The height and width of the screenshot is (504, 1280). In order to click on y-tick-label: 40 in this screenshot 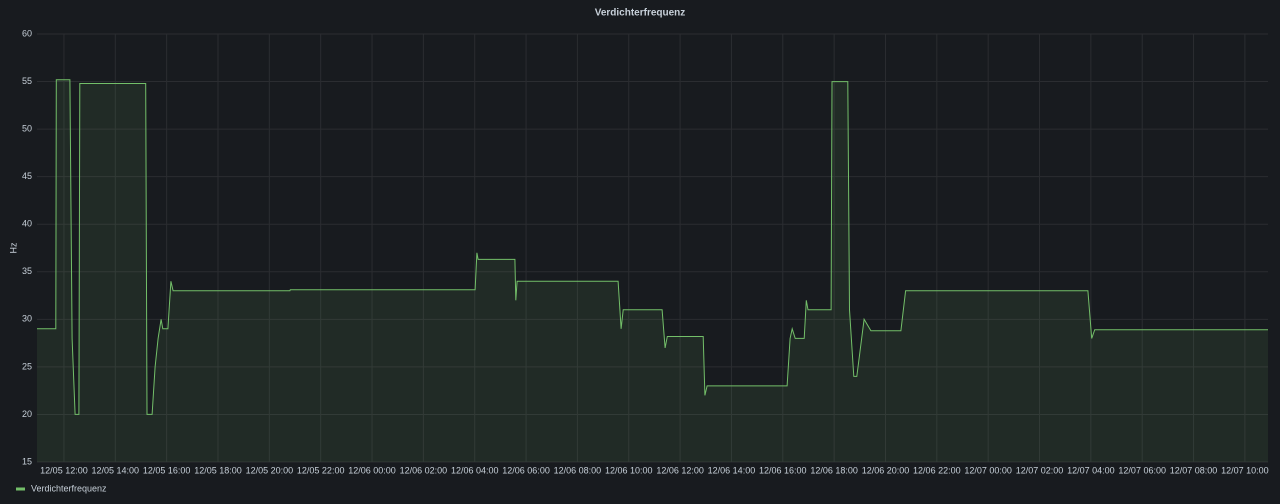, I will do `click(27, 224)`.